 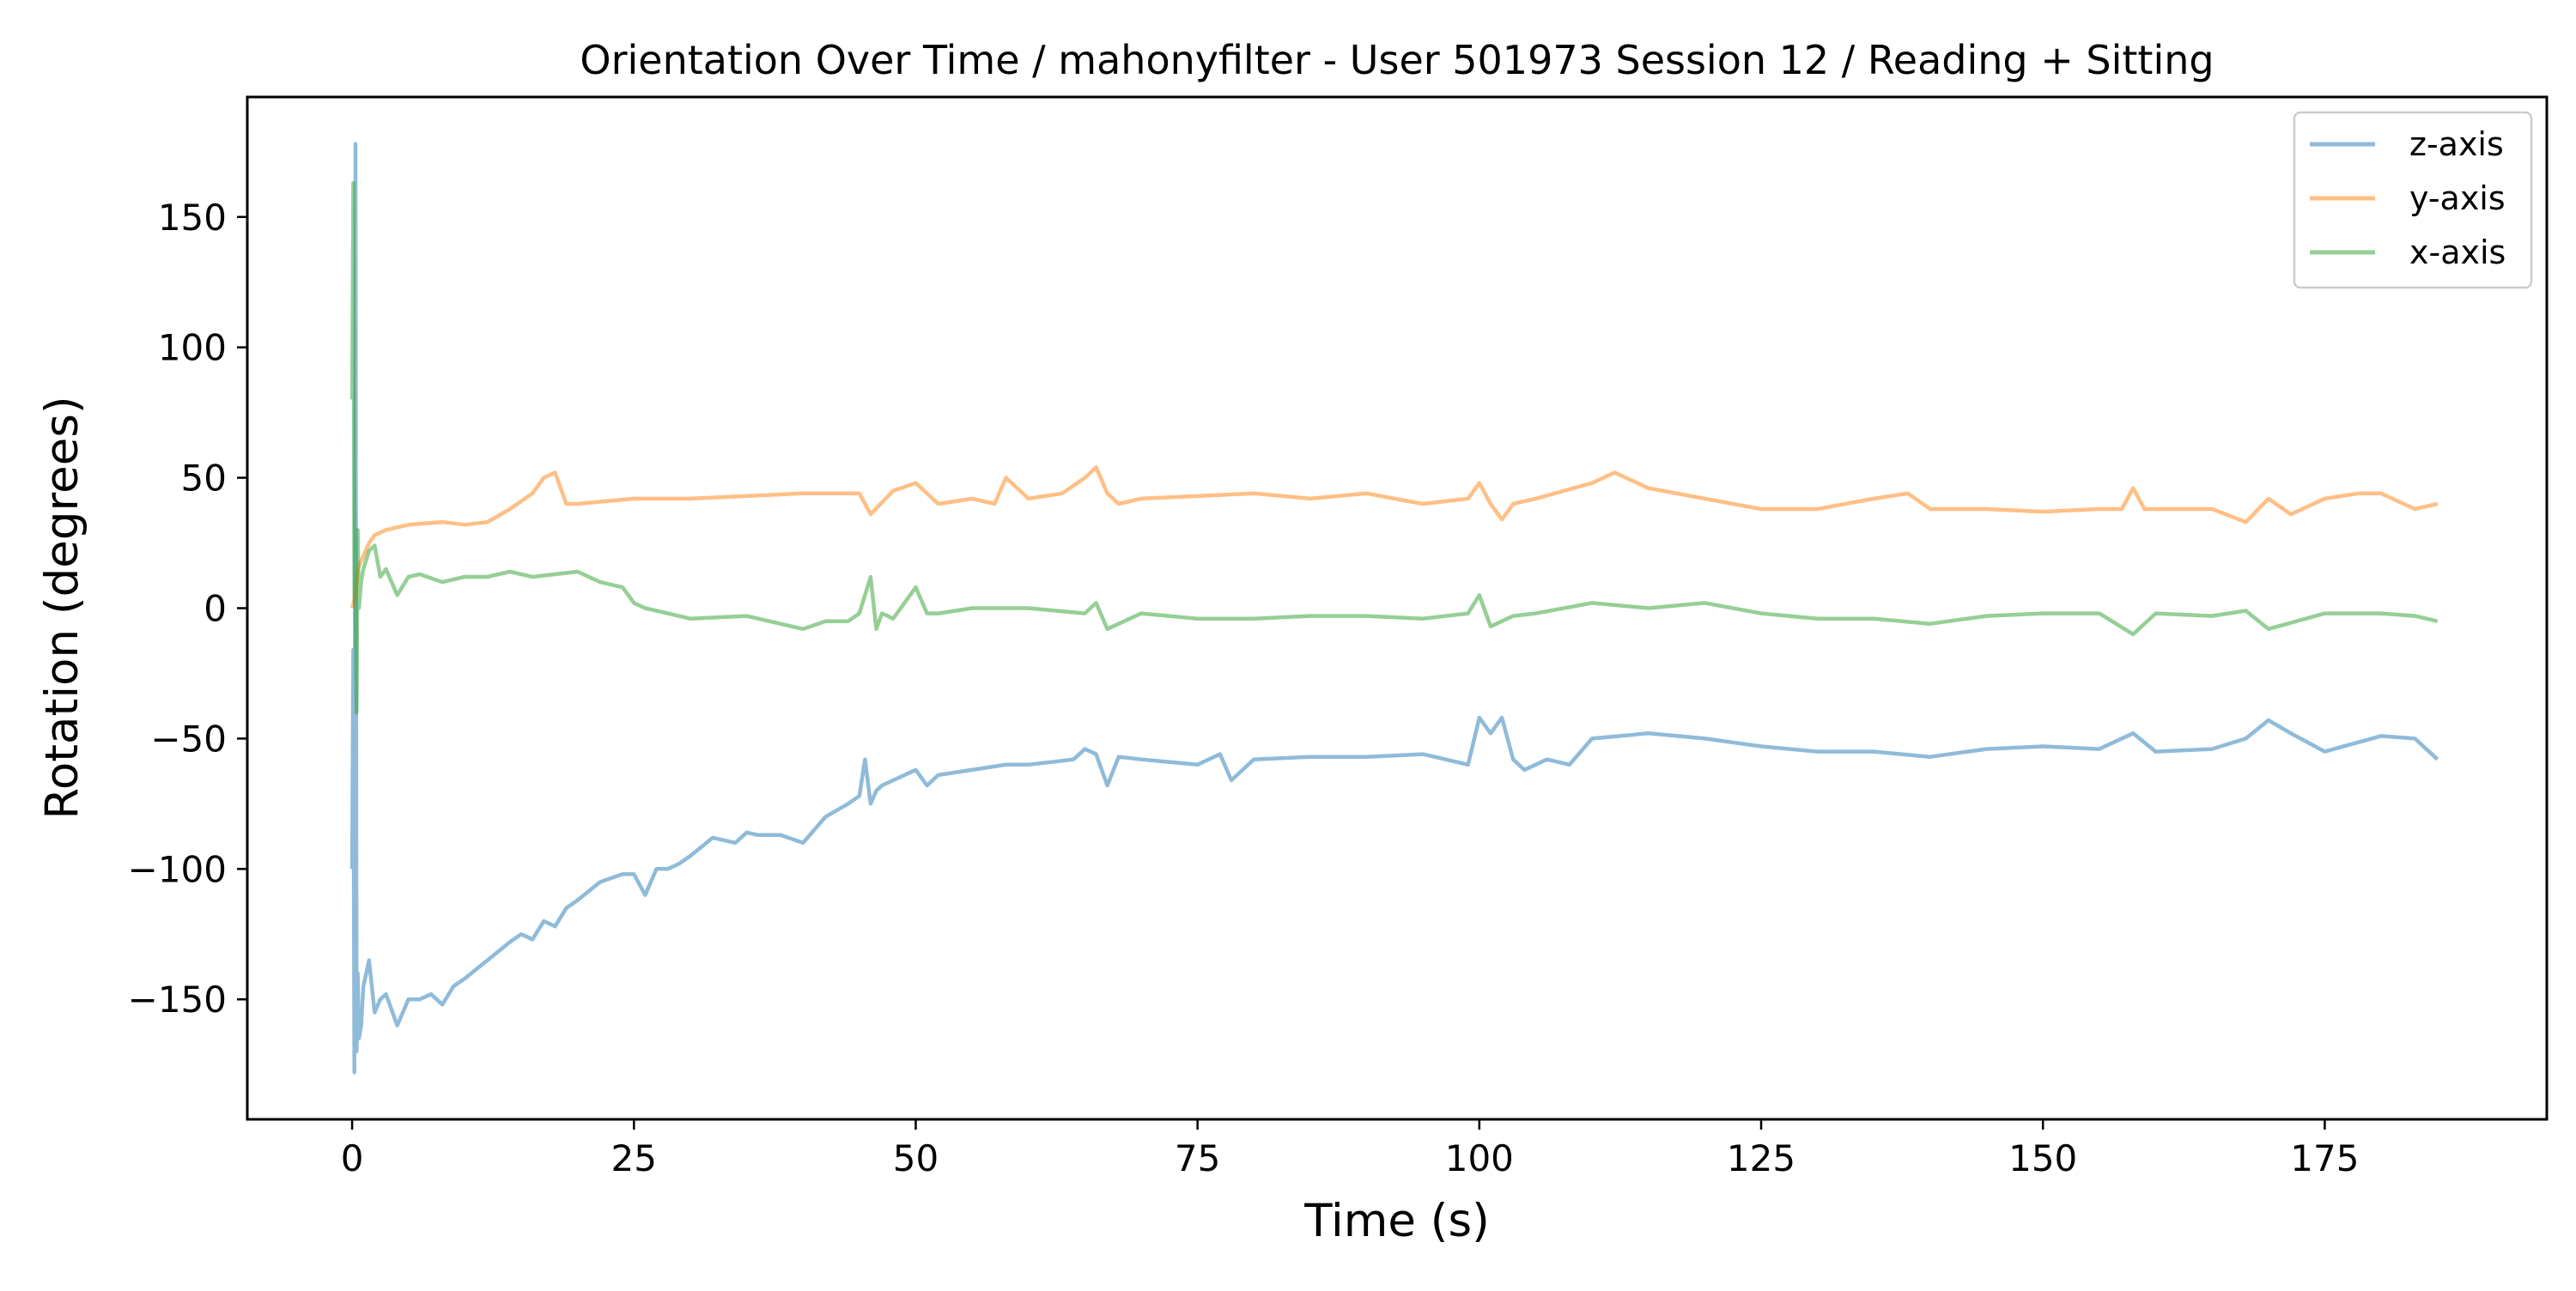 I want to click on y-tick-label: 50, so click(x=204, y=479).